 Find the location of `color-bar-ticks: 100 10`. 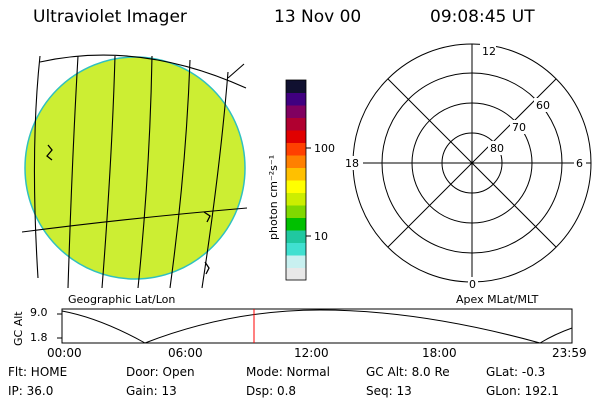

color-bar-ticks: 100 10 is located at coordinates (320, 192).